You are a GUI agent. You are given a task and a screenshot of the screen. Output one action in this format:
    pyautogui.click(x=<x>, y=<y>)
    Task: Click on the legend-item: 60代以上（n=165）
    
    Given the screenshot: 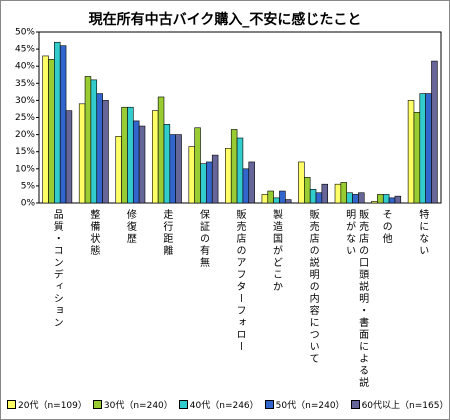 What is the action you would take?
    pyautogui.click(x=399, y=404)
    